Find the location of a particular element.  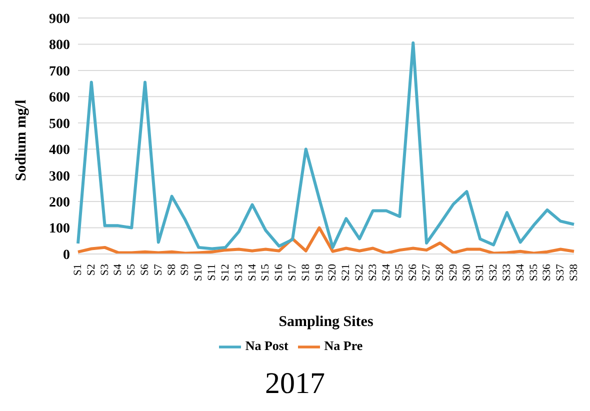

y-tick-label: 700 is located at coordinates (59, 72).